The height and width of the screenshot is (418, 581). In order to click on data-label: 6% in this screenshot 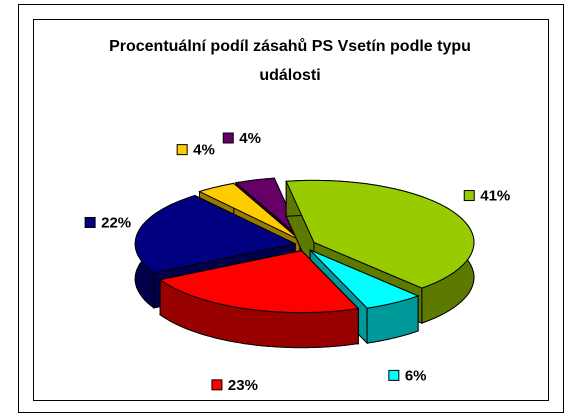, I will do `click(416, 375)`.